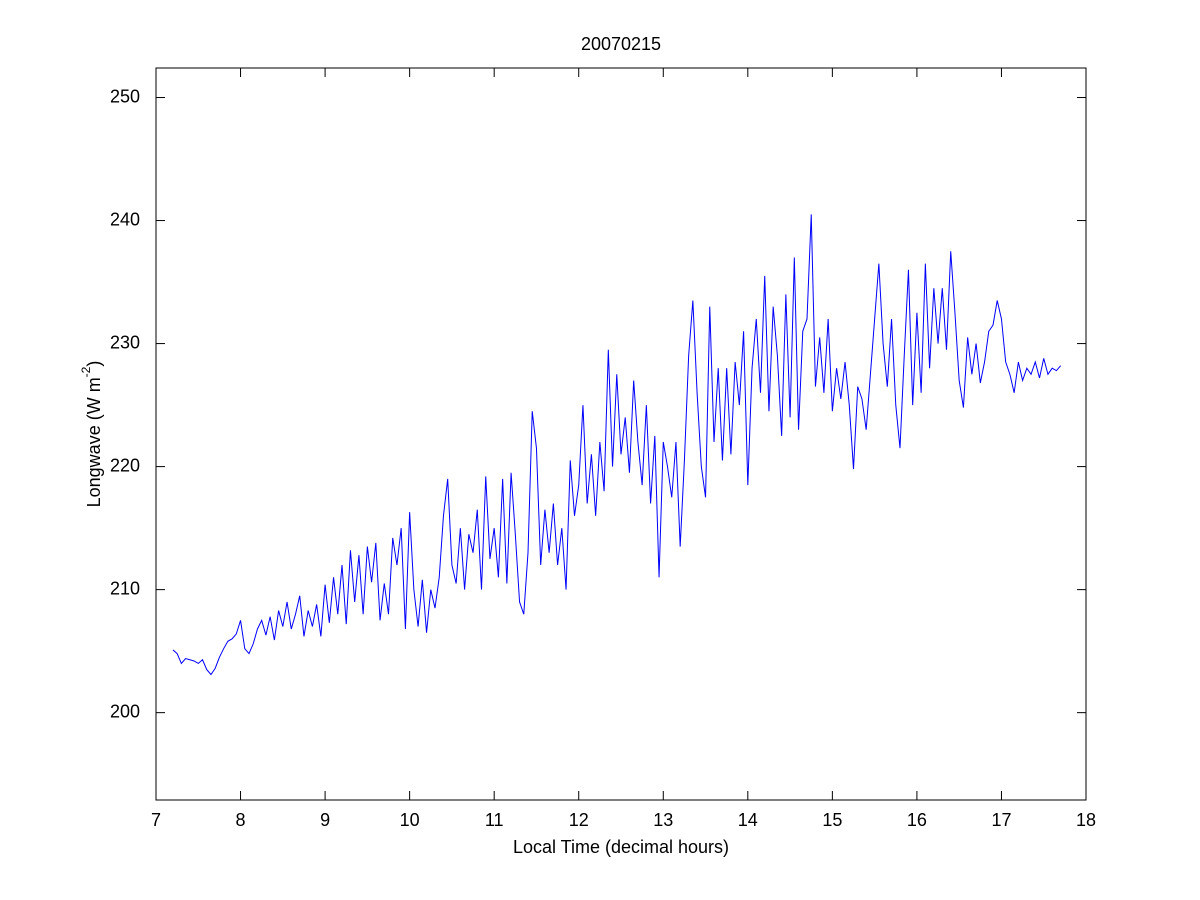 This screenshot has height=900, width=1200. I want to click on chart-title: 20070215, so click(621, 44).